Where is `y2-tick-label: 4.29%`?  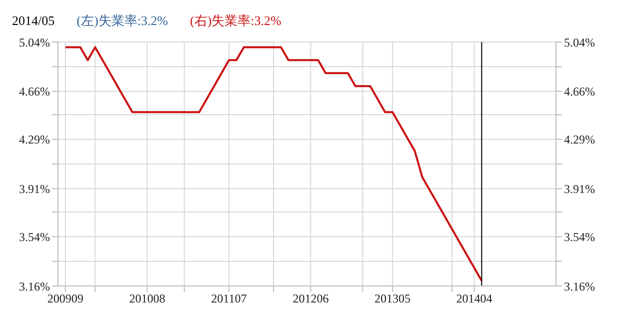 y2-tick-label: 4.29% is located at coordinates (579, 139).